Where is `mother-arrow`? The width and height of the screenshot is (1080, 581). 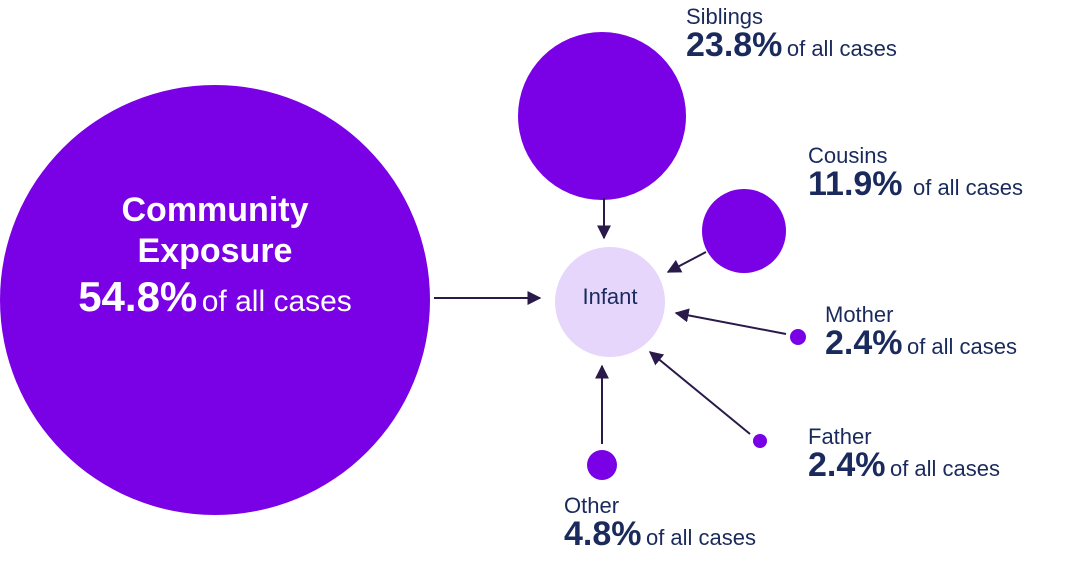 mother-arrow is located at coordinates (730, 321).